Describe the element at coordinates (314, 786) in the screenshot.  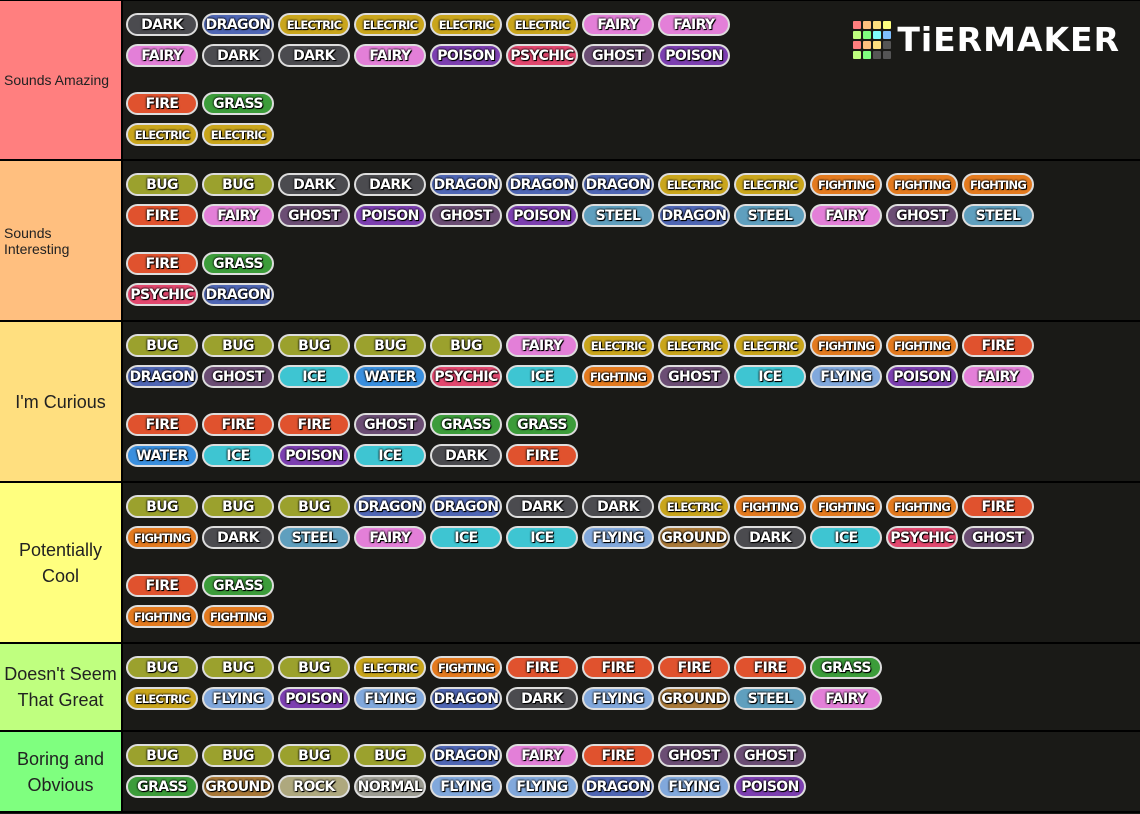
I see `type-chip-rock: ROCK` at that location.